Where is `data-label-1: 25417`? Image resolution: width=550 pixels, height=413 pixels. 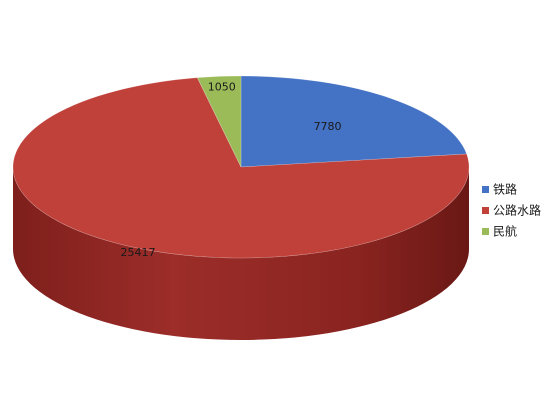 data-label-1: 25417 is located at coordinates (138, 252).